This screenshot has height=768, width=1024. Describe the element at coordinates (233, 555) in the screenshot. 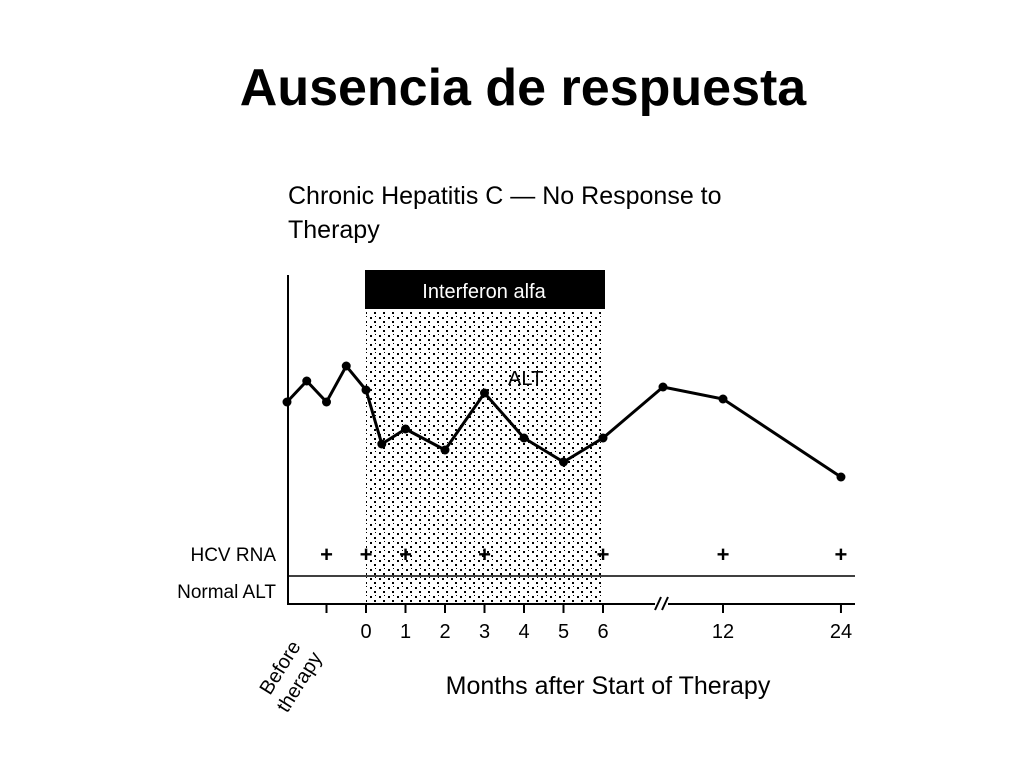

I see `hcv-rna-label: HCV RNA` at that location.